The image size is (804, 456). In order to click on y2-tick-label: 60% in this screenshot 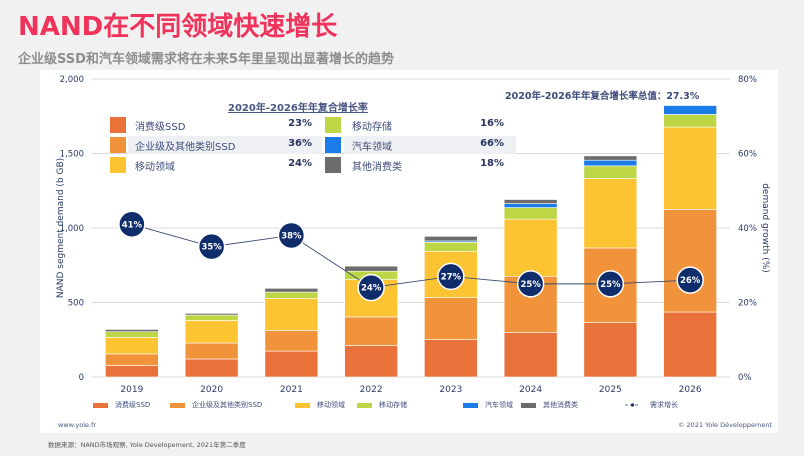, I will do `click(747, 155)`.